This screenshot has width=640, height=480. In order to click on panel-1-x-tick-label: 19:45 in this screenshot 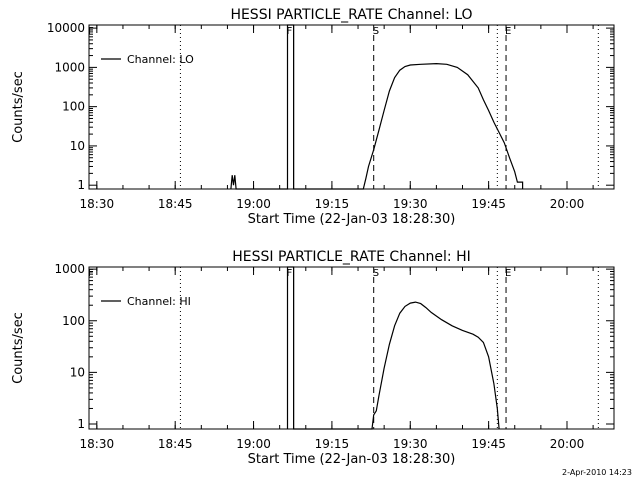, I will do `click(488, 204)`.